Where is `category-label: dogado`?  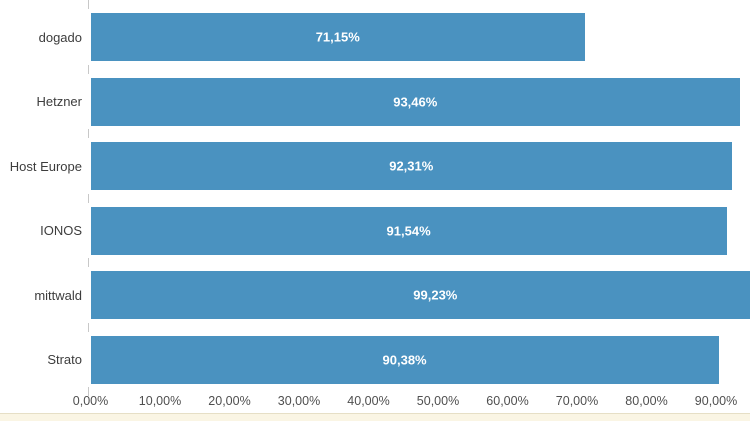 category-label: dogado is located at coordinates (60, 37).